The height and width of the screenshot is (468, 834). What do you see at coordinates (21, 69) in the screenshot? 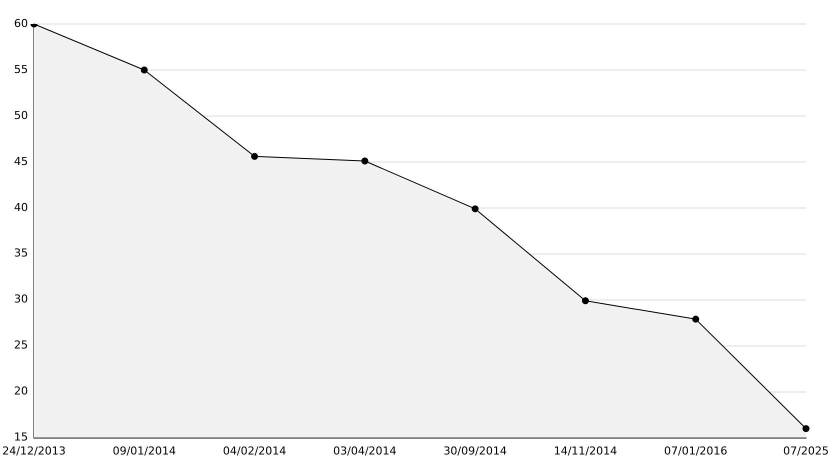
I see `y-tick-label: 55` at bounding box center [21, 69].